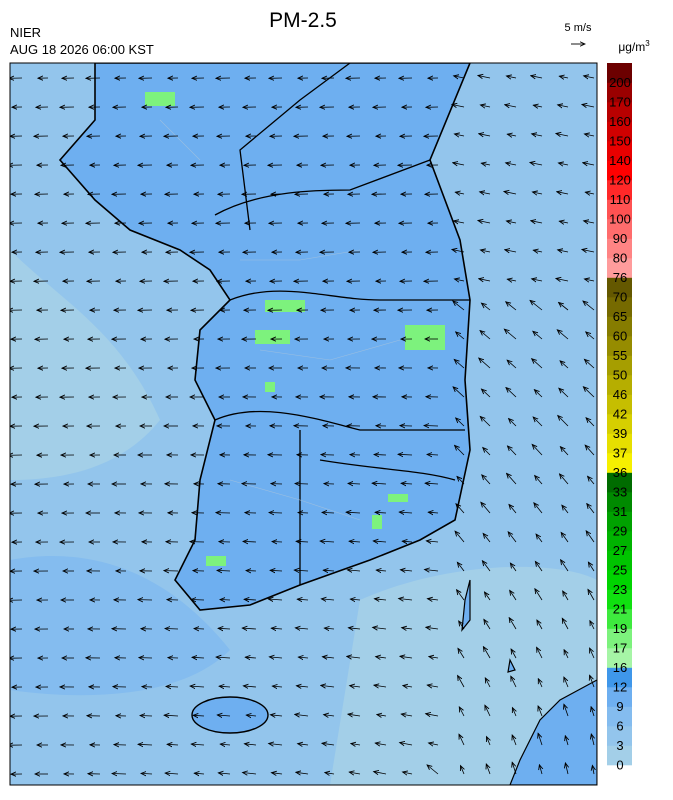  Describe the element at coordinates (620, 180) in the screenshot. I see `colorbar-label: 120` at that location.